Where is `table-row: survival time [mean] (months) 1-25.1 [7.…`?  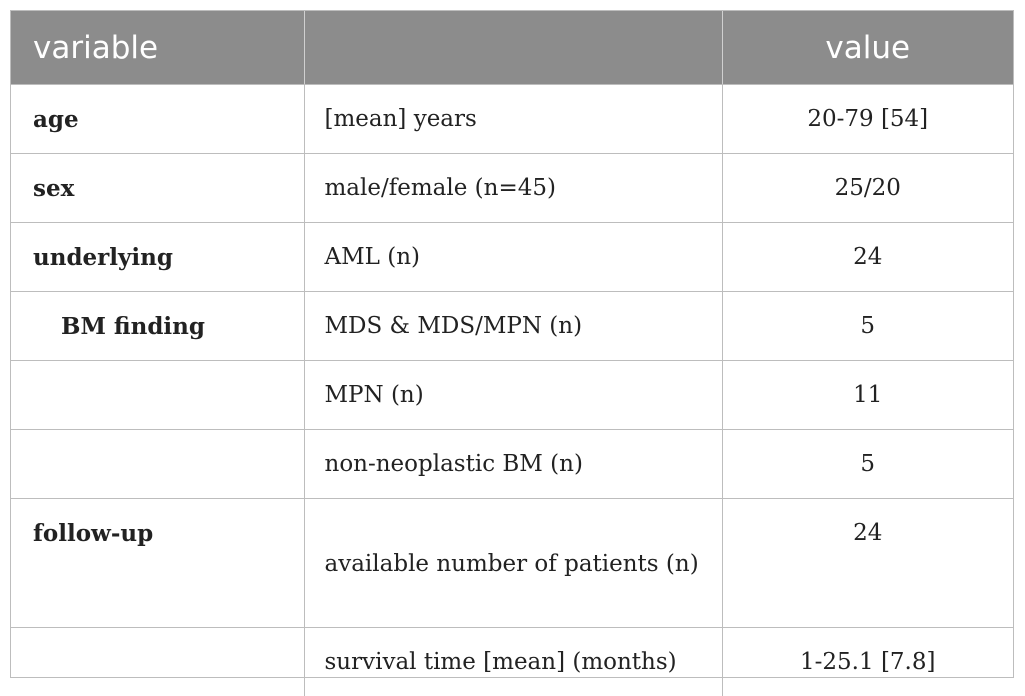 table-row: survival time [mean] (months) 1-25.1 [7.… is located at coordinates (512, 662).